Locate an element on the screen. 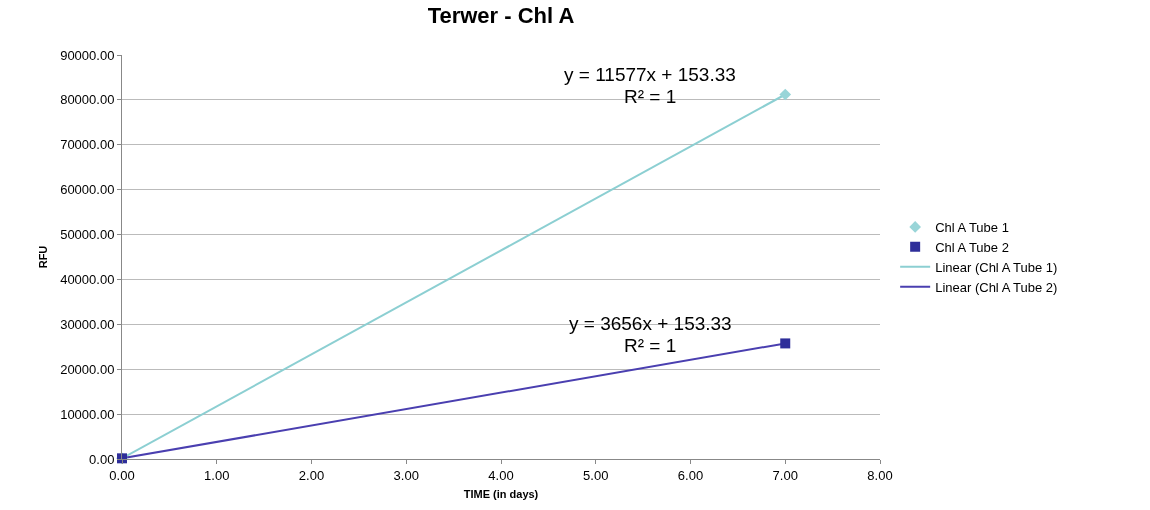 This screenshot has width=1150, height=510. legend-label: Linear (Chl A Tube 1) is located at coordinates (996, 267).